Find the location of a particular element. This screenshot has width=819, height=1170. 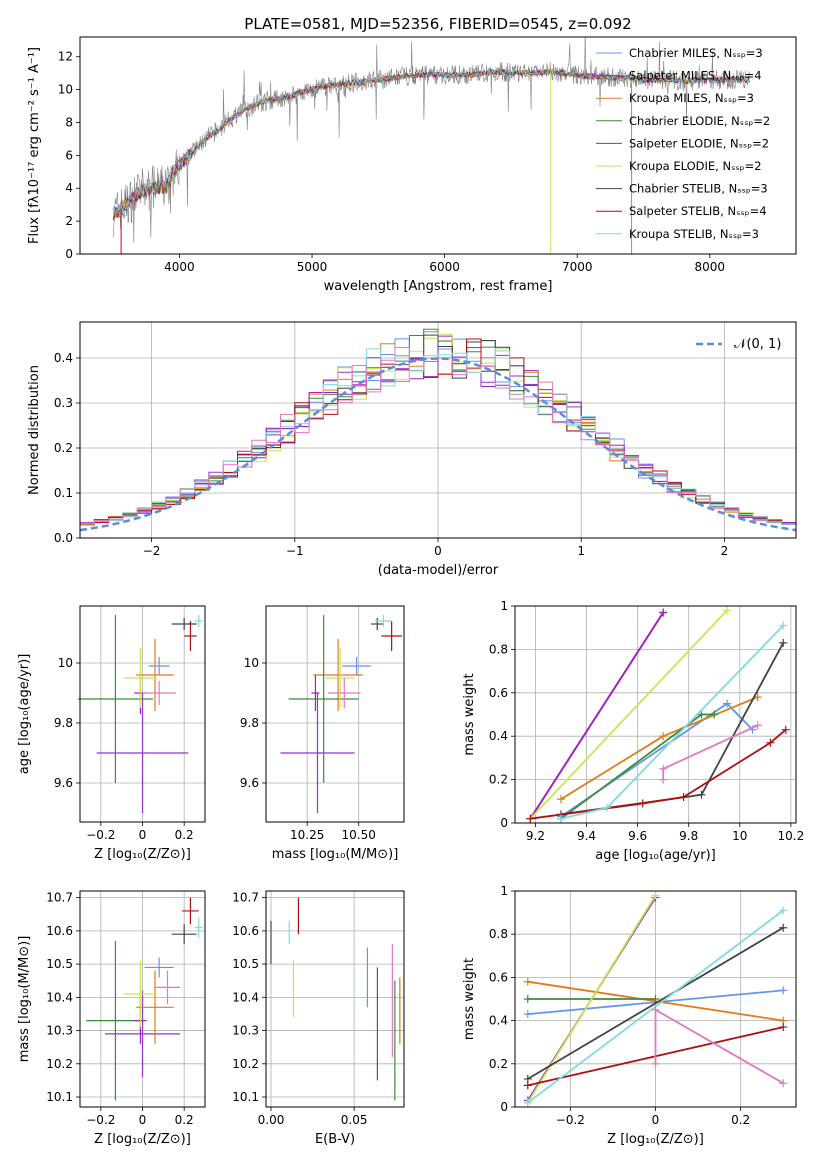

age_vs_mass-xtick-label: 10.25 is located at coordinates (307, 835).